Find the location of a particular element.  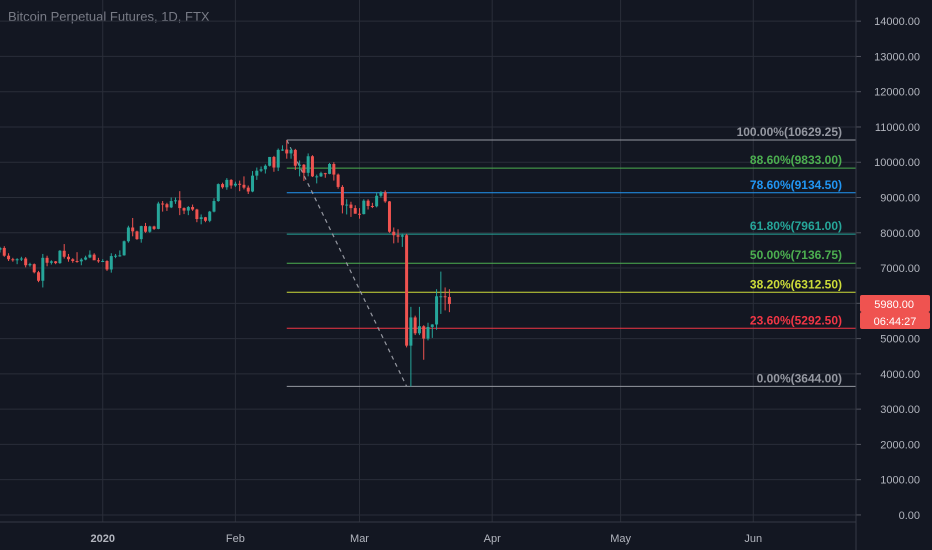

y-tick-label: 8000.00 is located at coordinates (900, 234).